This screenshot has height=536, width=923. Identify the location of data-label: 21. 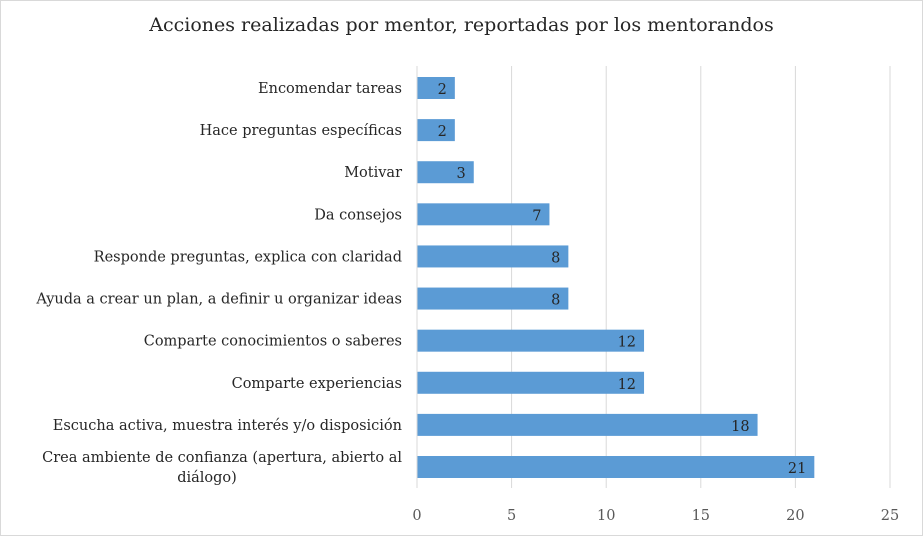
(797, 469).